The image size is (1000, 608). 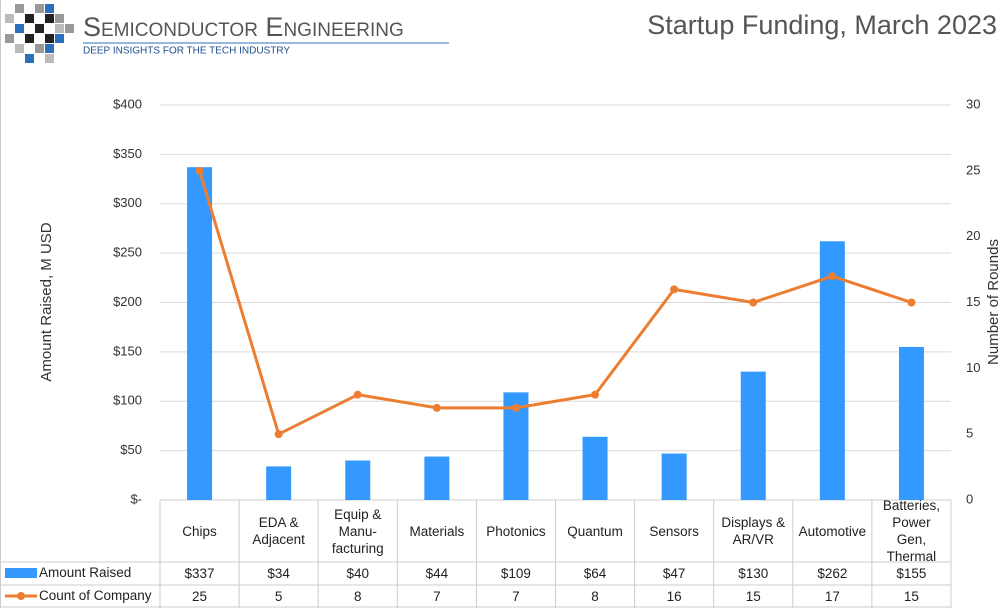 I want to click on category-label: Displays & AR/VR, so click(x=753, y=531).